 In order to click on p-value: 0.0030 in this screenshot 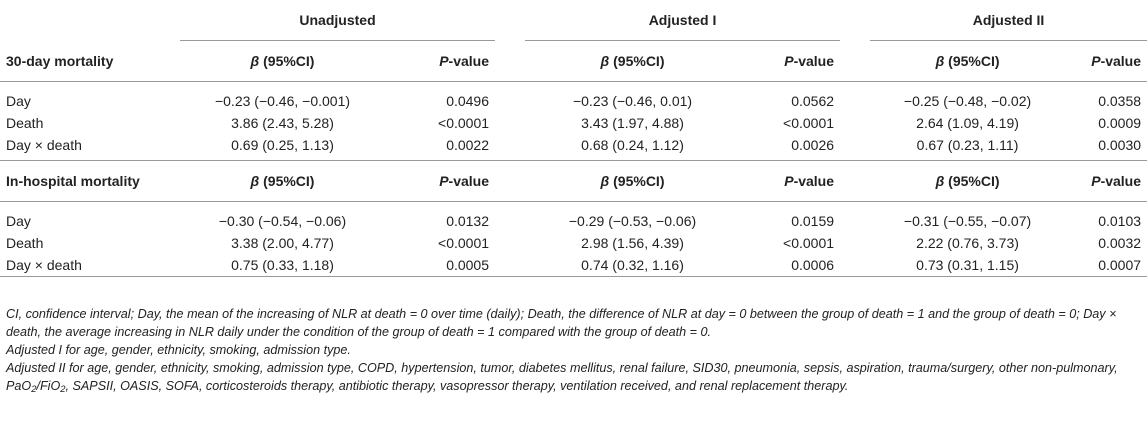, I will do `click(1120, 144)`.